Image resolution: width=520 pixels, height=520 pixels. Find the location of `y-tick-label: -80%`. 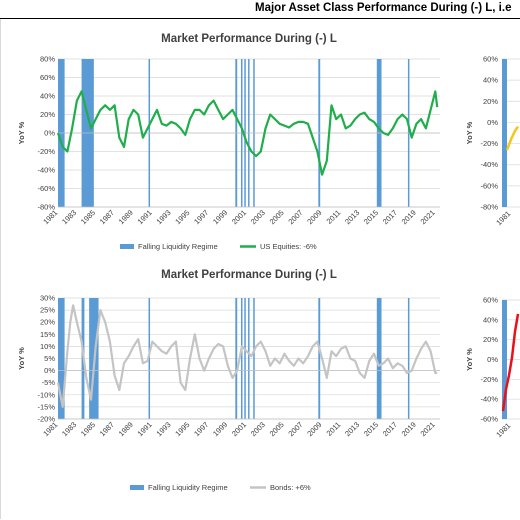

y-tick-label: -80% is located at coordinates (489, 207).